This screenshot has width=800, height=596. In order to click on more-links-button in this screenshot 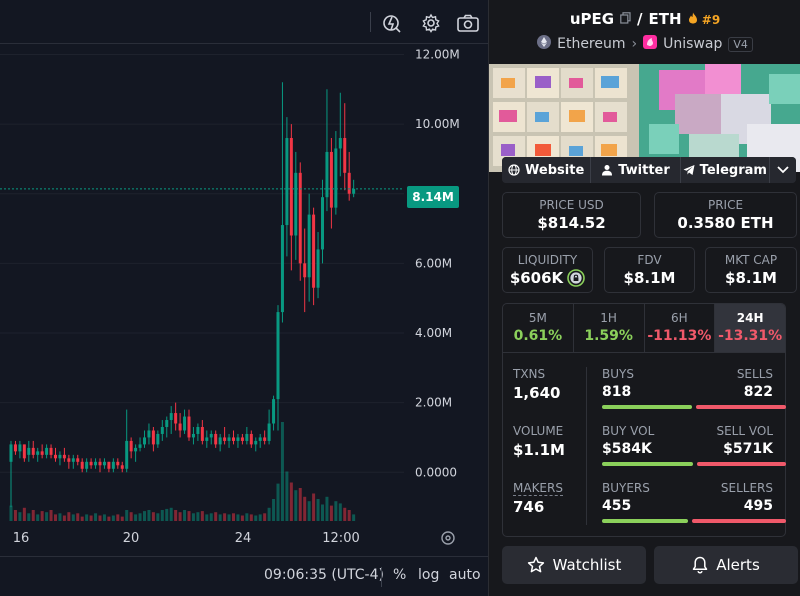, I will do `click(782, 170)`.